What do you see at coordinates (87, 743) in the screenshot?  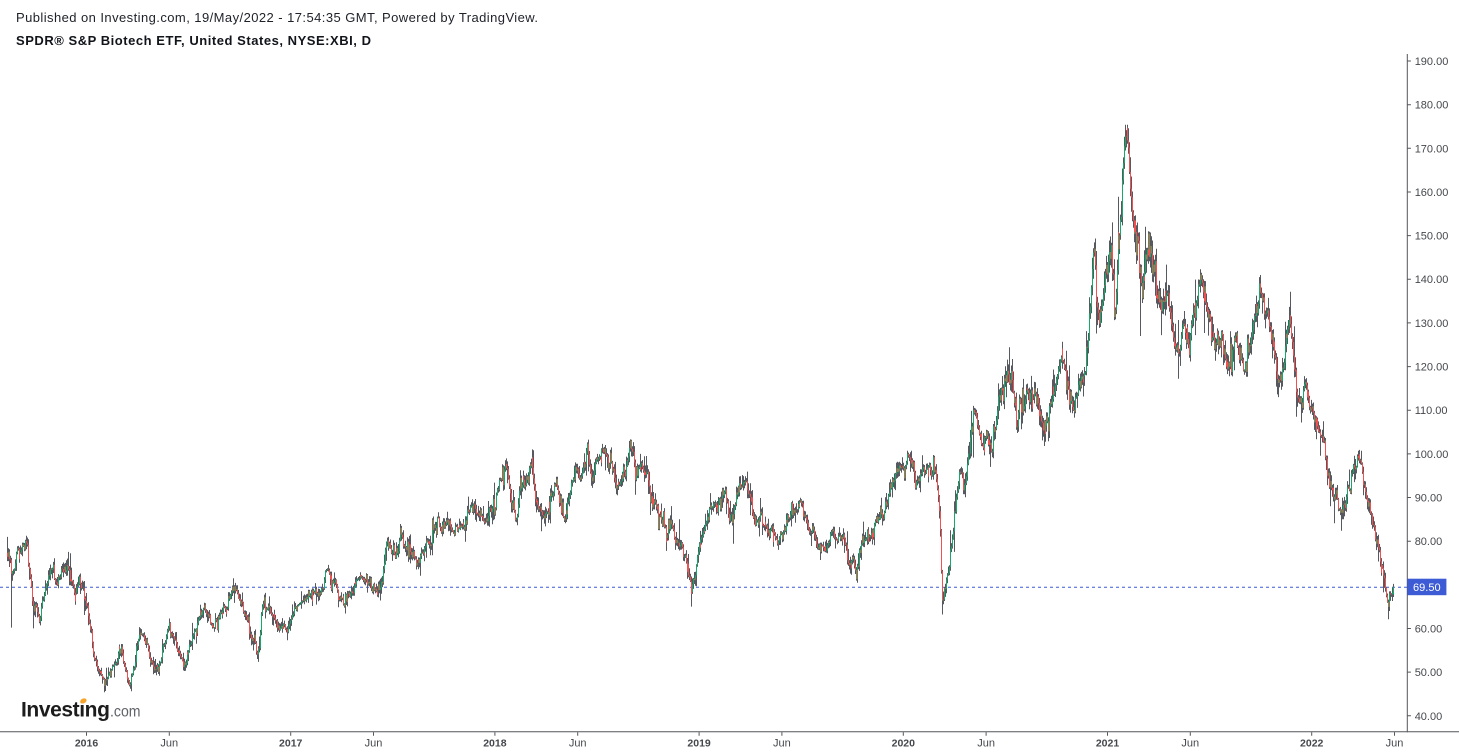 I see `svg-text: 2016` at bounding box center [87, 743].